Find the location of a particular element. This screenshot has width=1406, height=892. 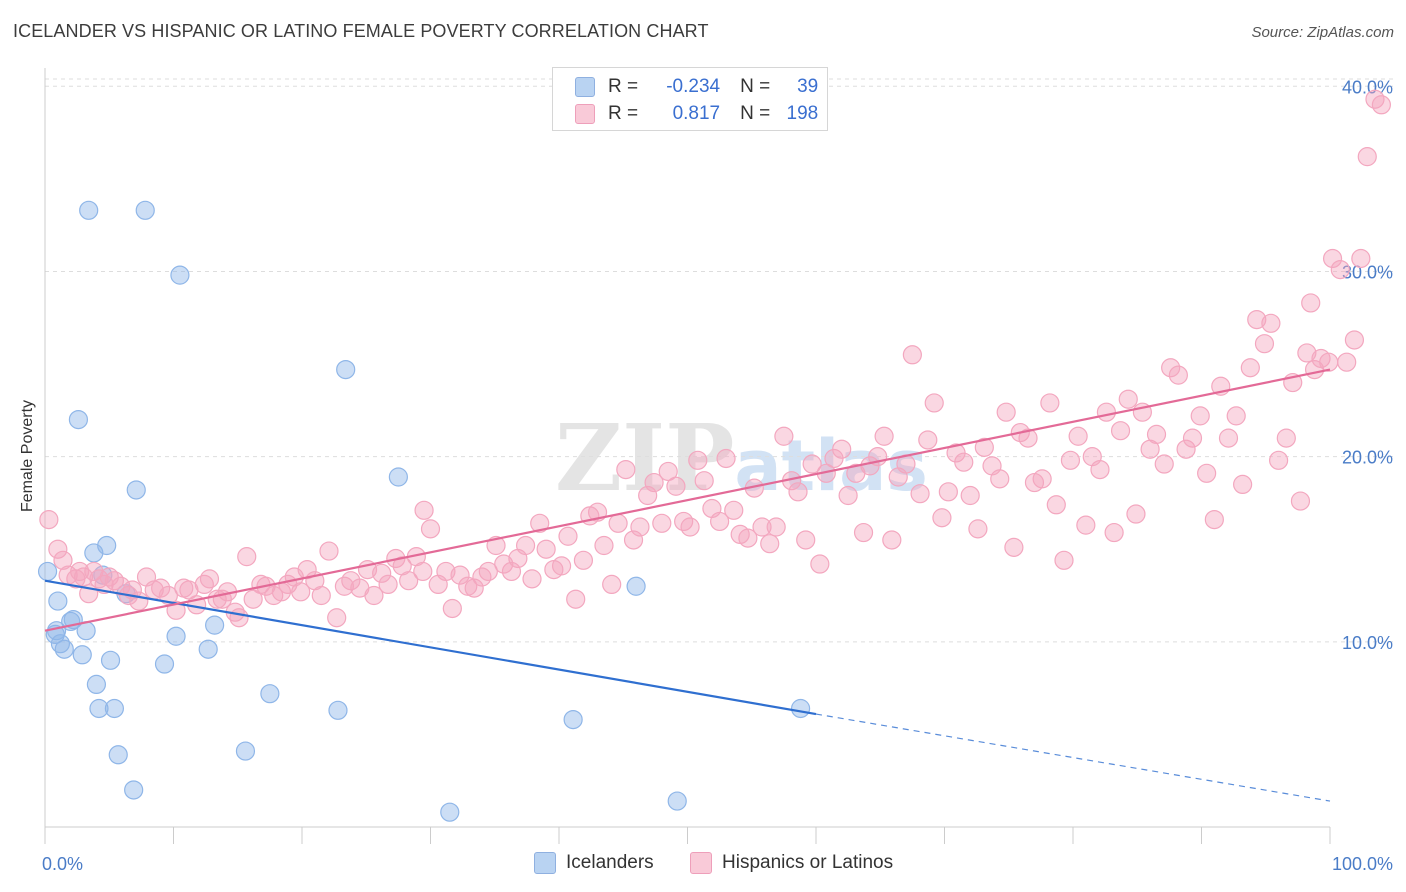

x-tick-label-0: 0.0% is located at coordinates (62, 864).